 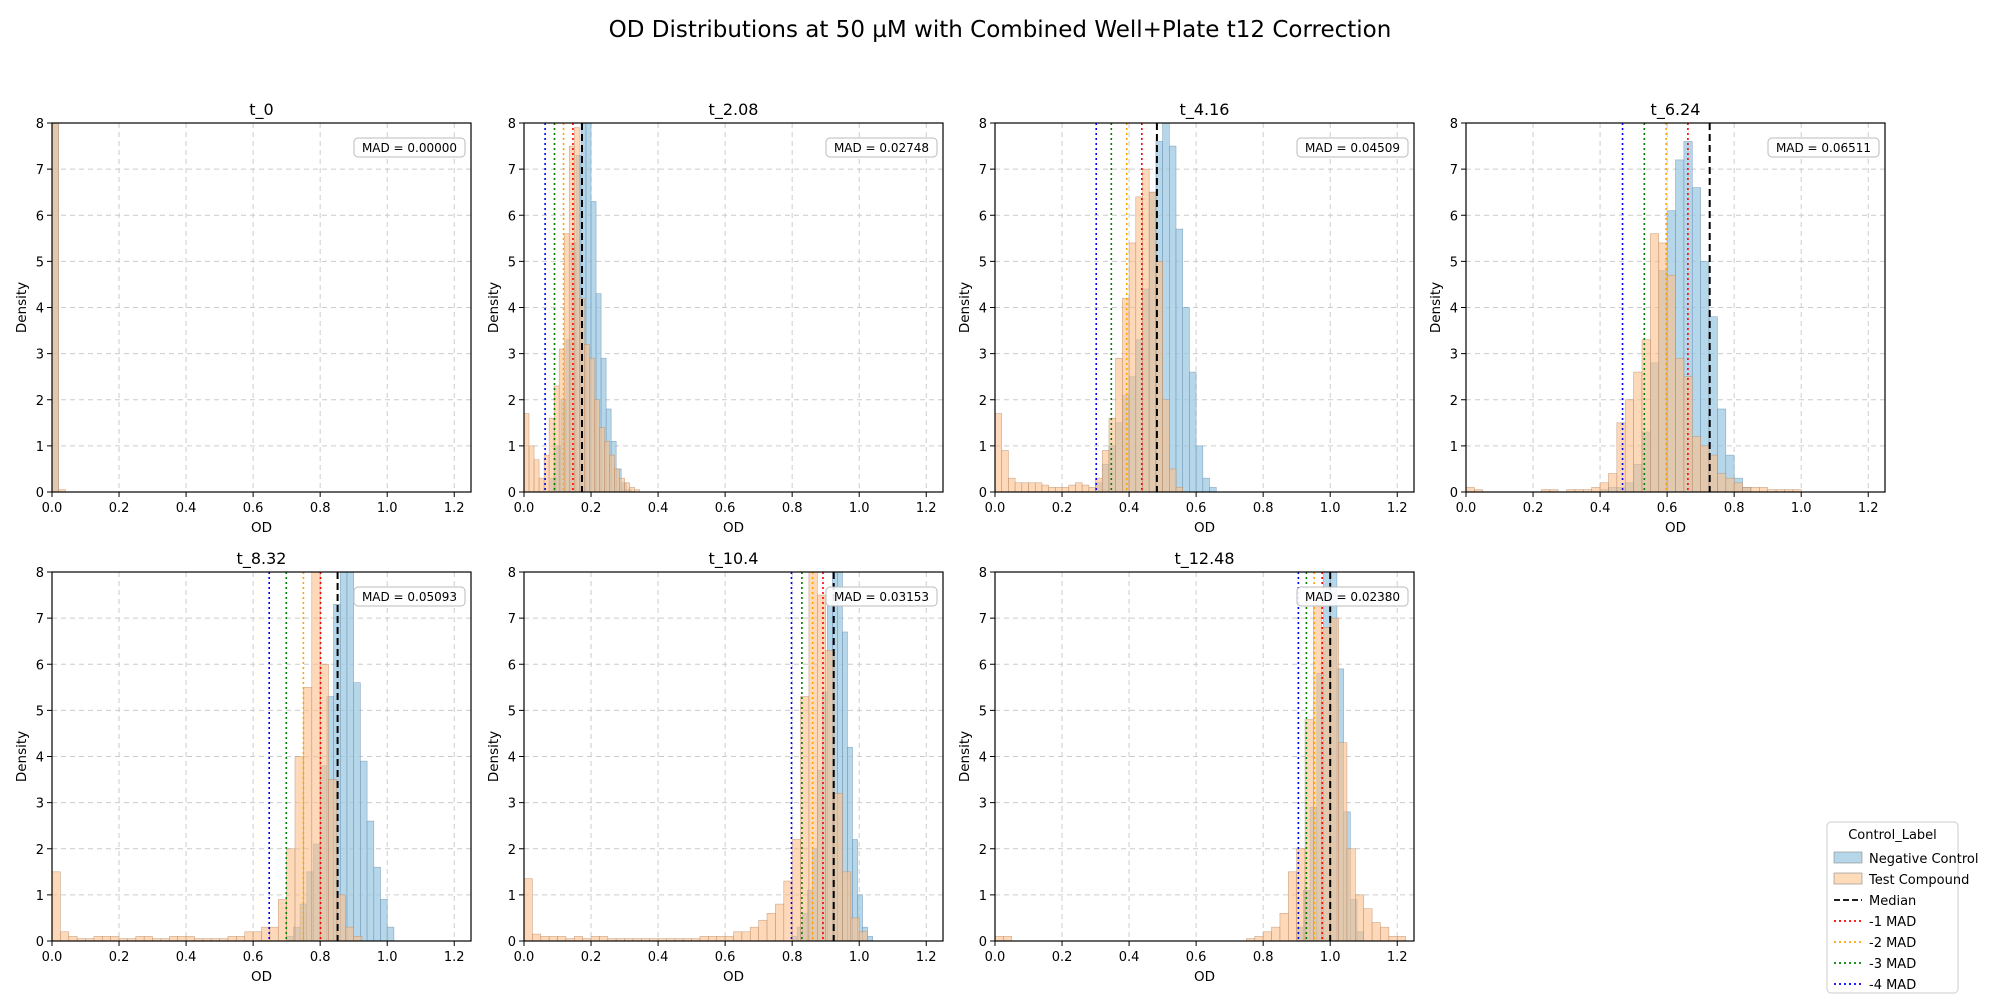 I want to click on legend-label: Negative Control, so click(x=1923, y=859).